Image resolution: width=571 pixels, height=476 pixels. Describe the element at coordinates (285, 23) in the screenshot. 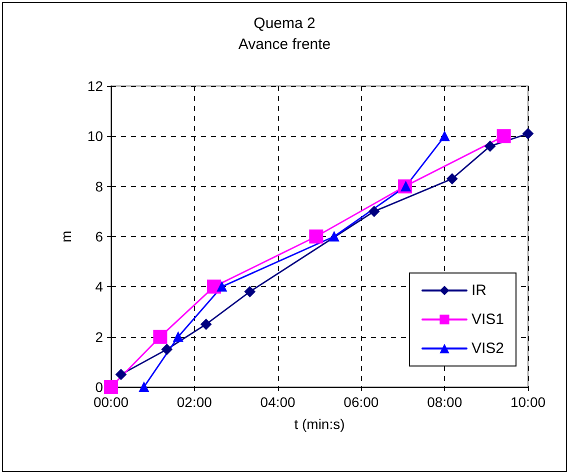

I see `chart-title: Quema 2` at that location.